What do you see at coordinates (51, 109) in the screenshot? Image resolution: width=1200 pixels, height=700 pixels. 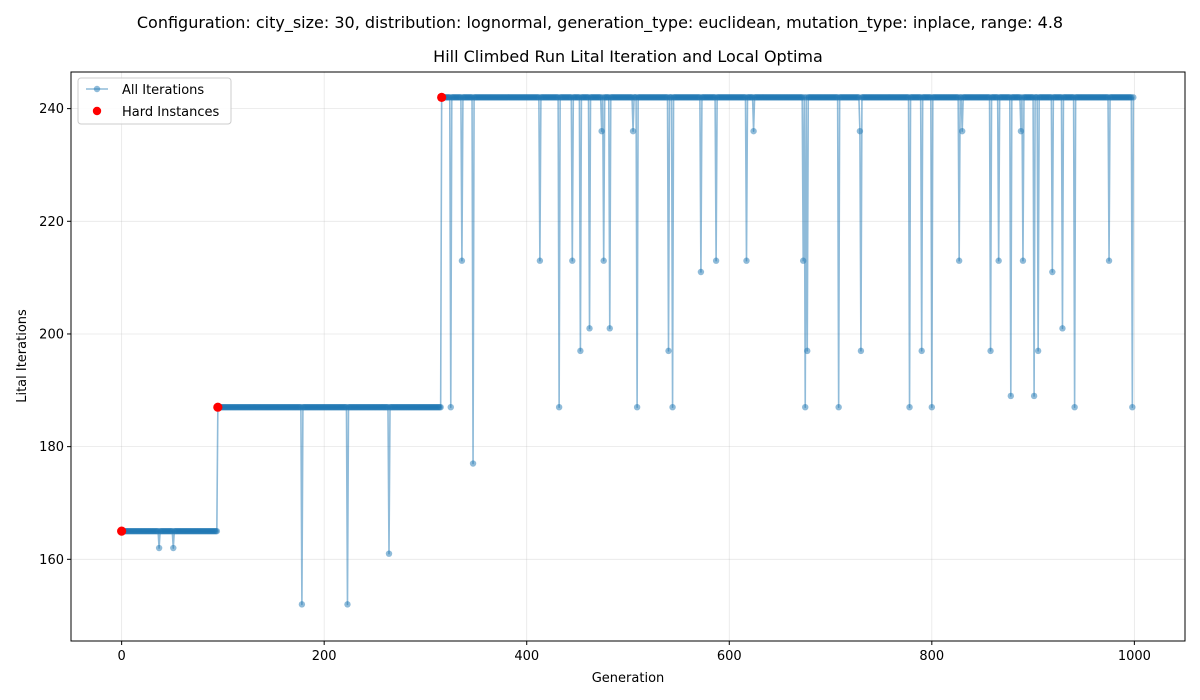 I see `y-tick-label: 240` at bounding box center [51, 109].